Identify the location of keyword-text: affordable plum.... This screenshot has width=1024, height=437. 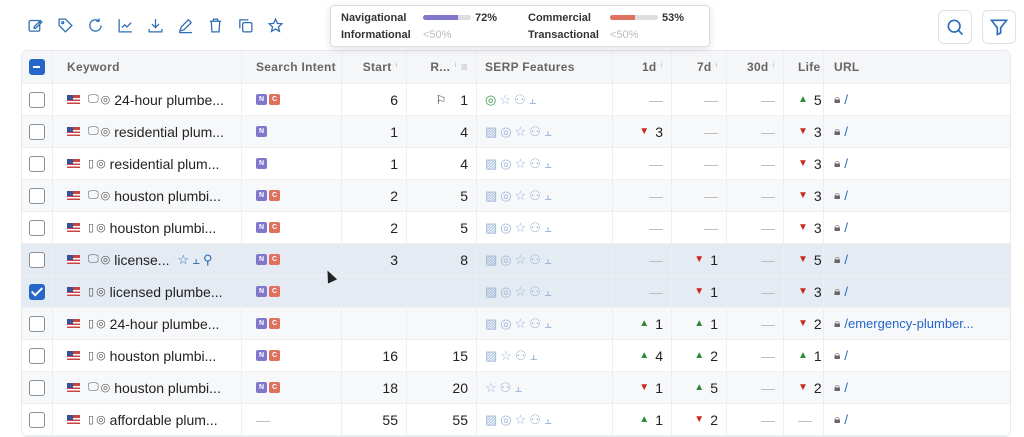
(163, 419).